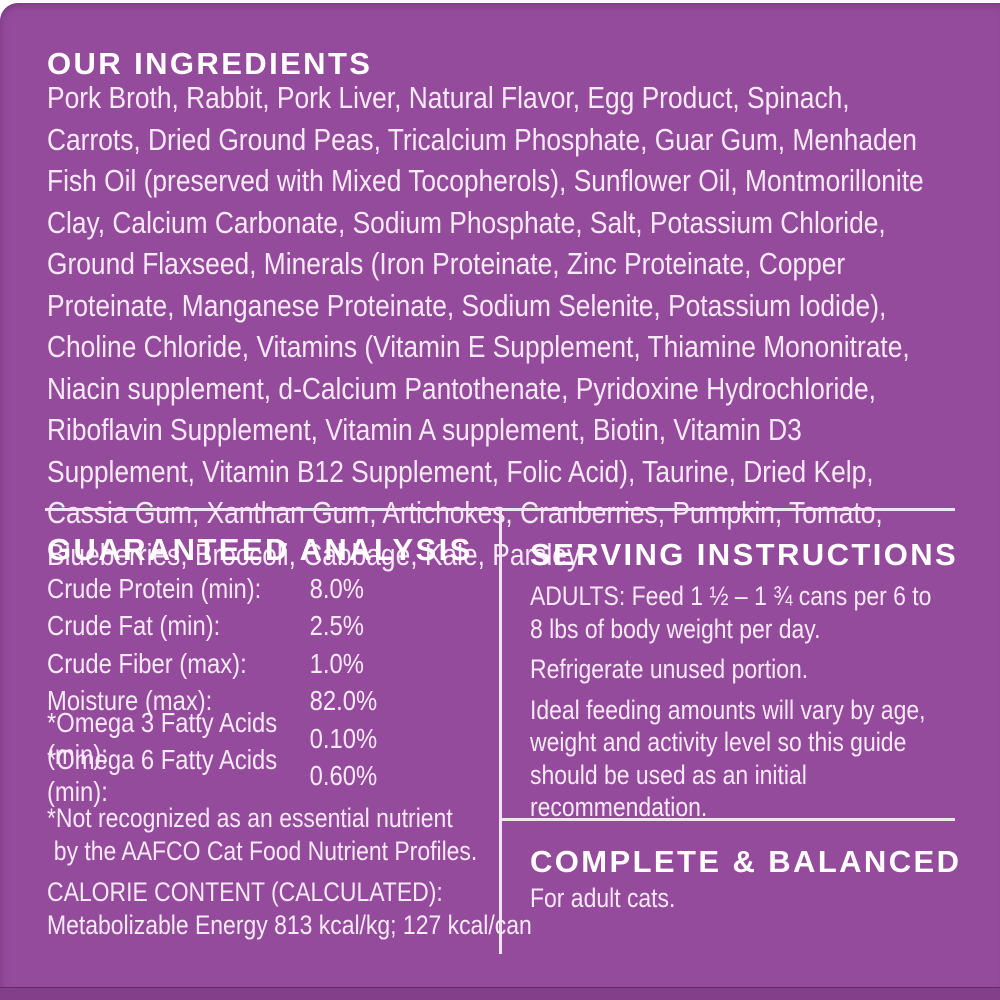  What do you see at coordinates (669, 669) in the screenshot?
I see `serving-paragraph: Refrigerate unused portion.` at bounding box center [669, 669].